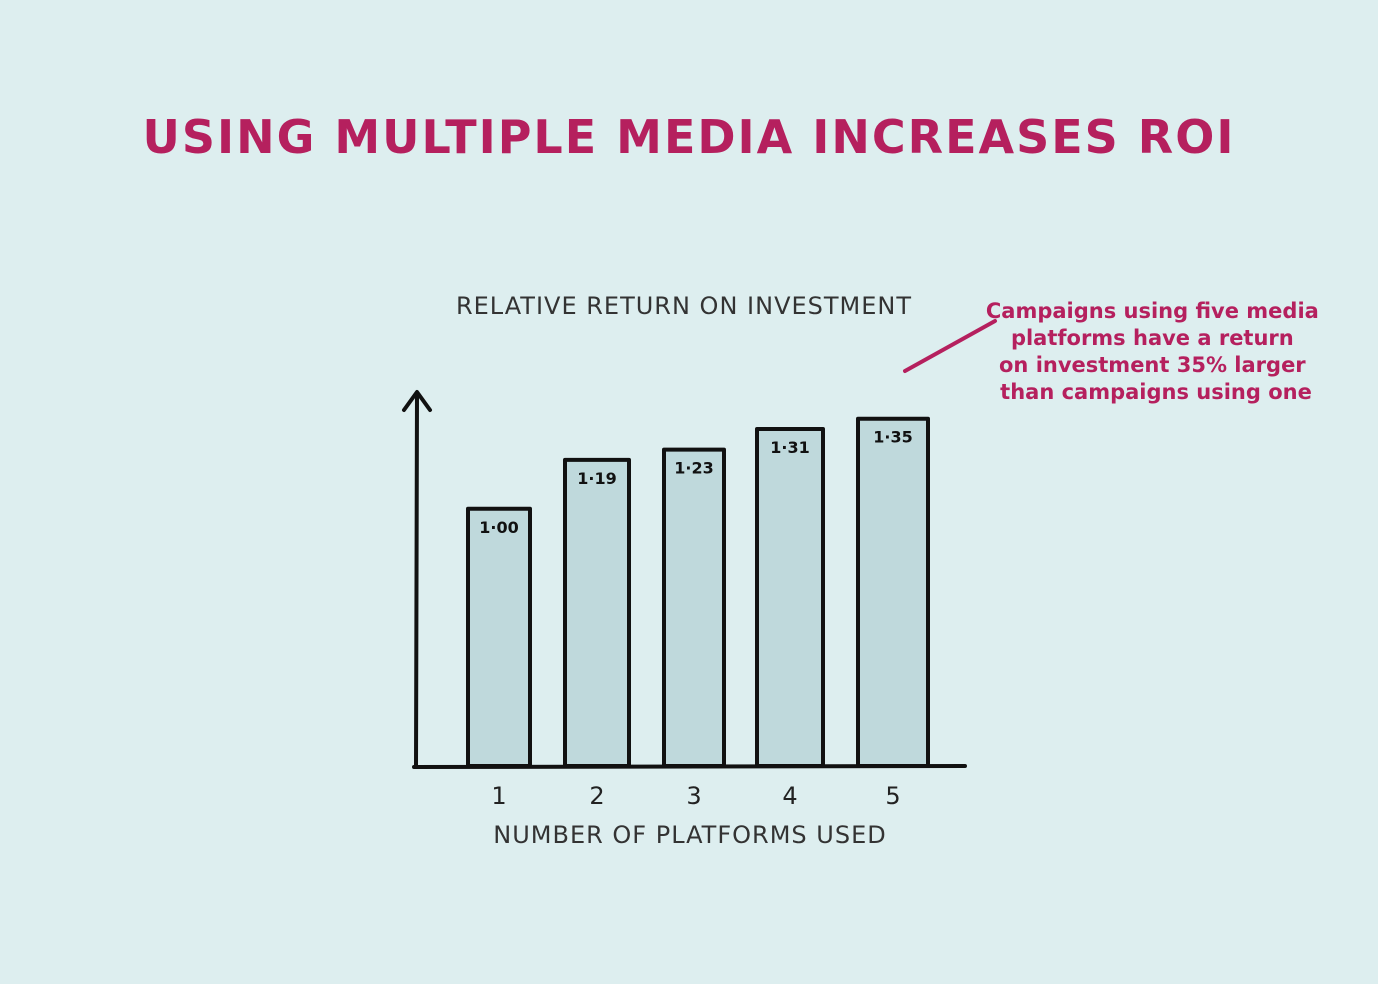 This screenshot has width=1378, height=984. I want to click on x-tick-labels: 1 2 3 4 5, so click(695, 796).